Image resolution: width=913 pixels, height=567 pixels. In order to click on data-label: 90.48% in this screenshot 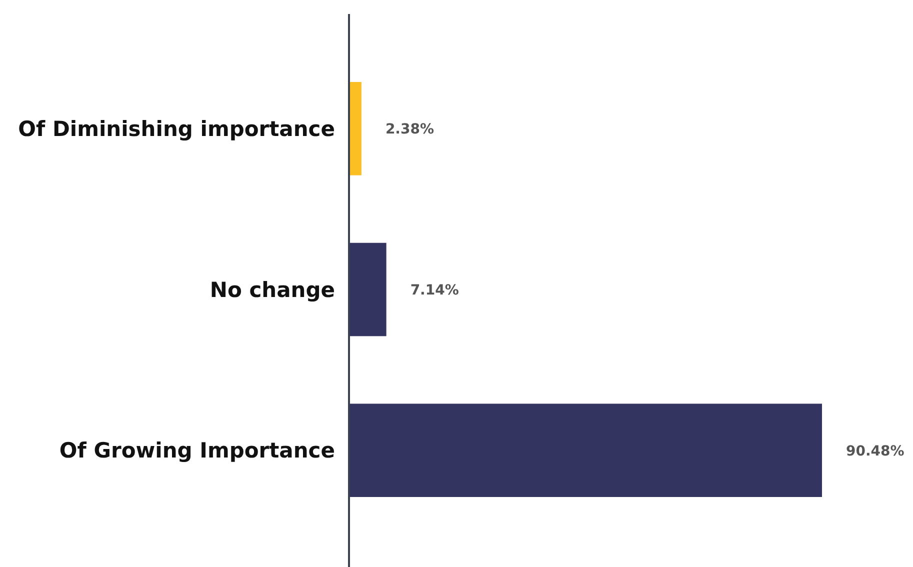, I will do `click(875, 451)`.